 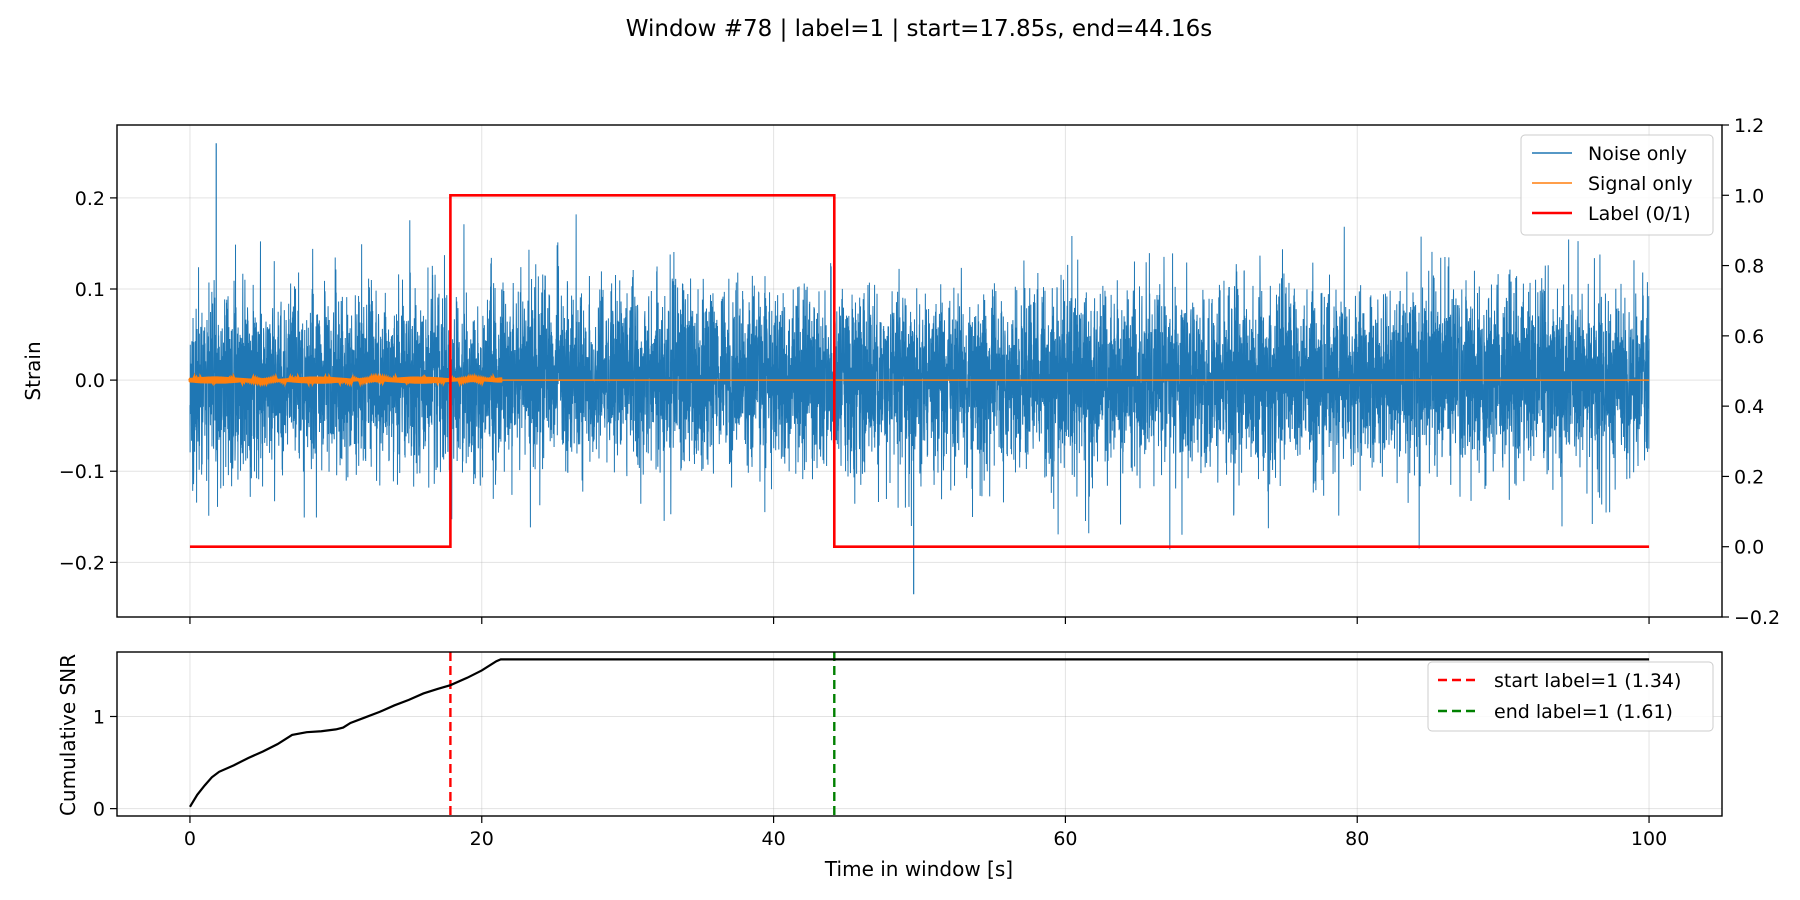 I want to click on strain-y-tick-label: 0.0, so click(x=90, y=381).